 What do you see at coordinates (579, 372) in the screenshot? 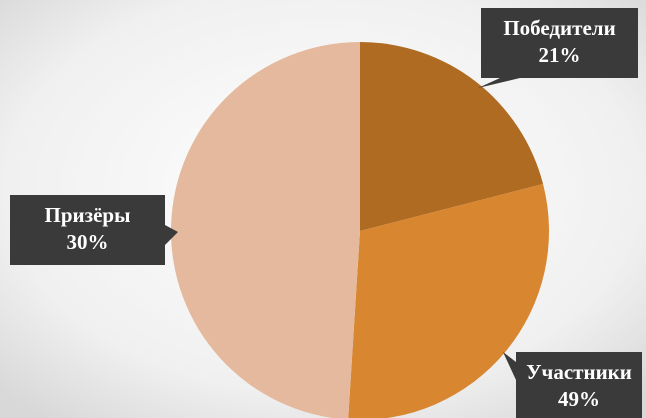
I see `category-label: Участники` at bounding box center [579, 372].